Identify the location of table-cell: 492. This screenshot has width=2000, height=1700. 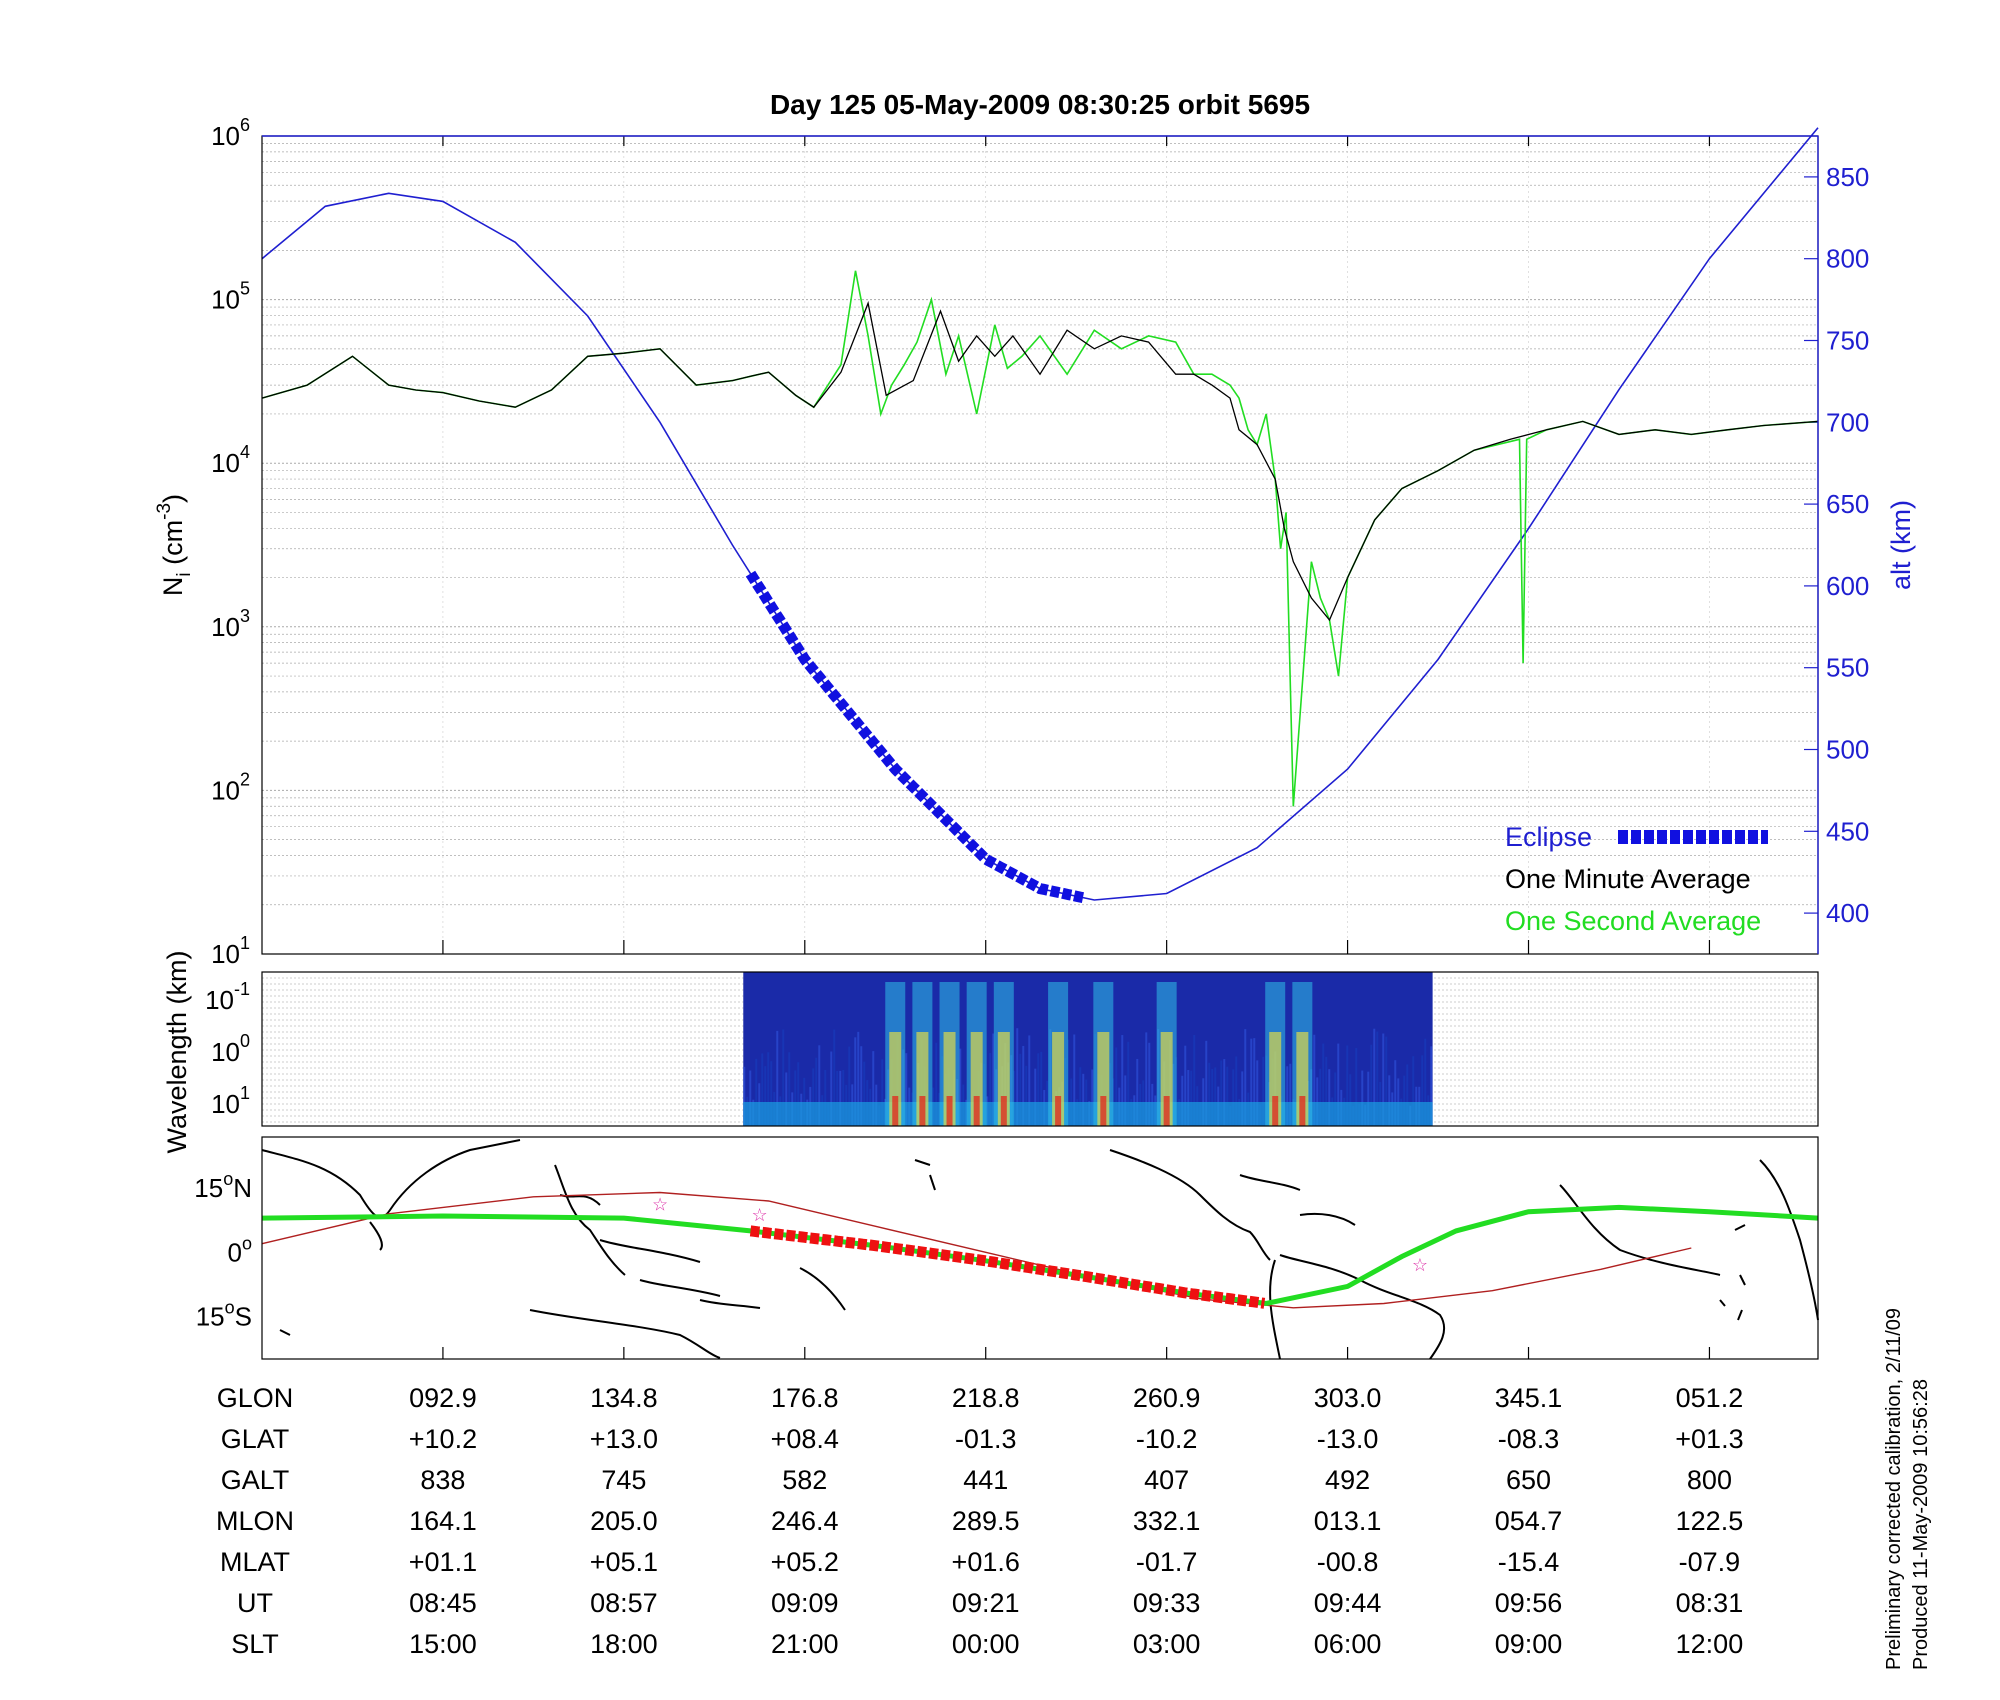
(1347, 1480).